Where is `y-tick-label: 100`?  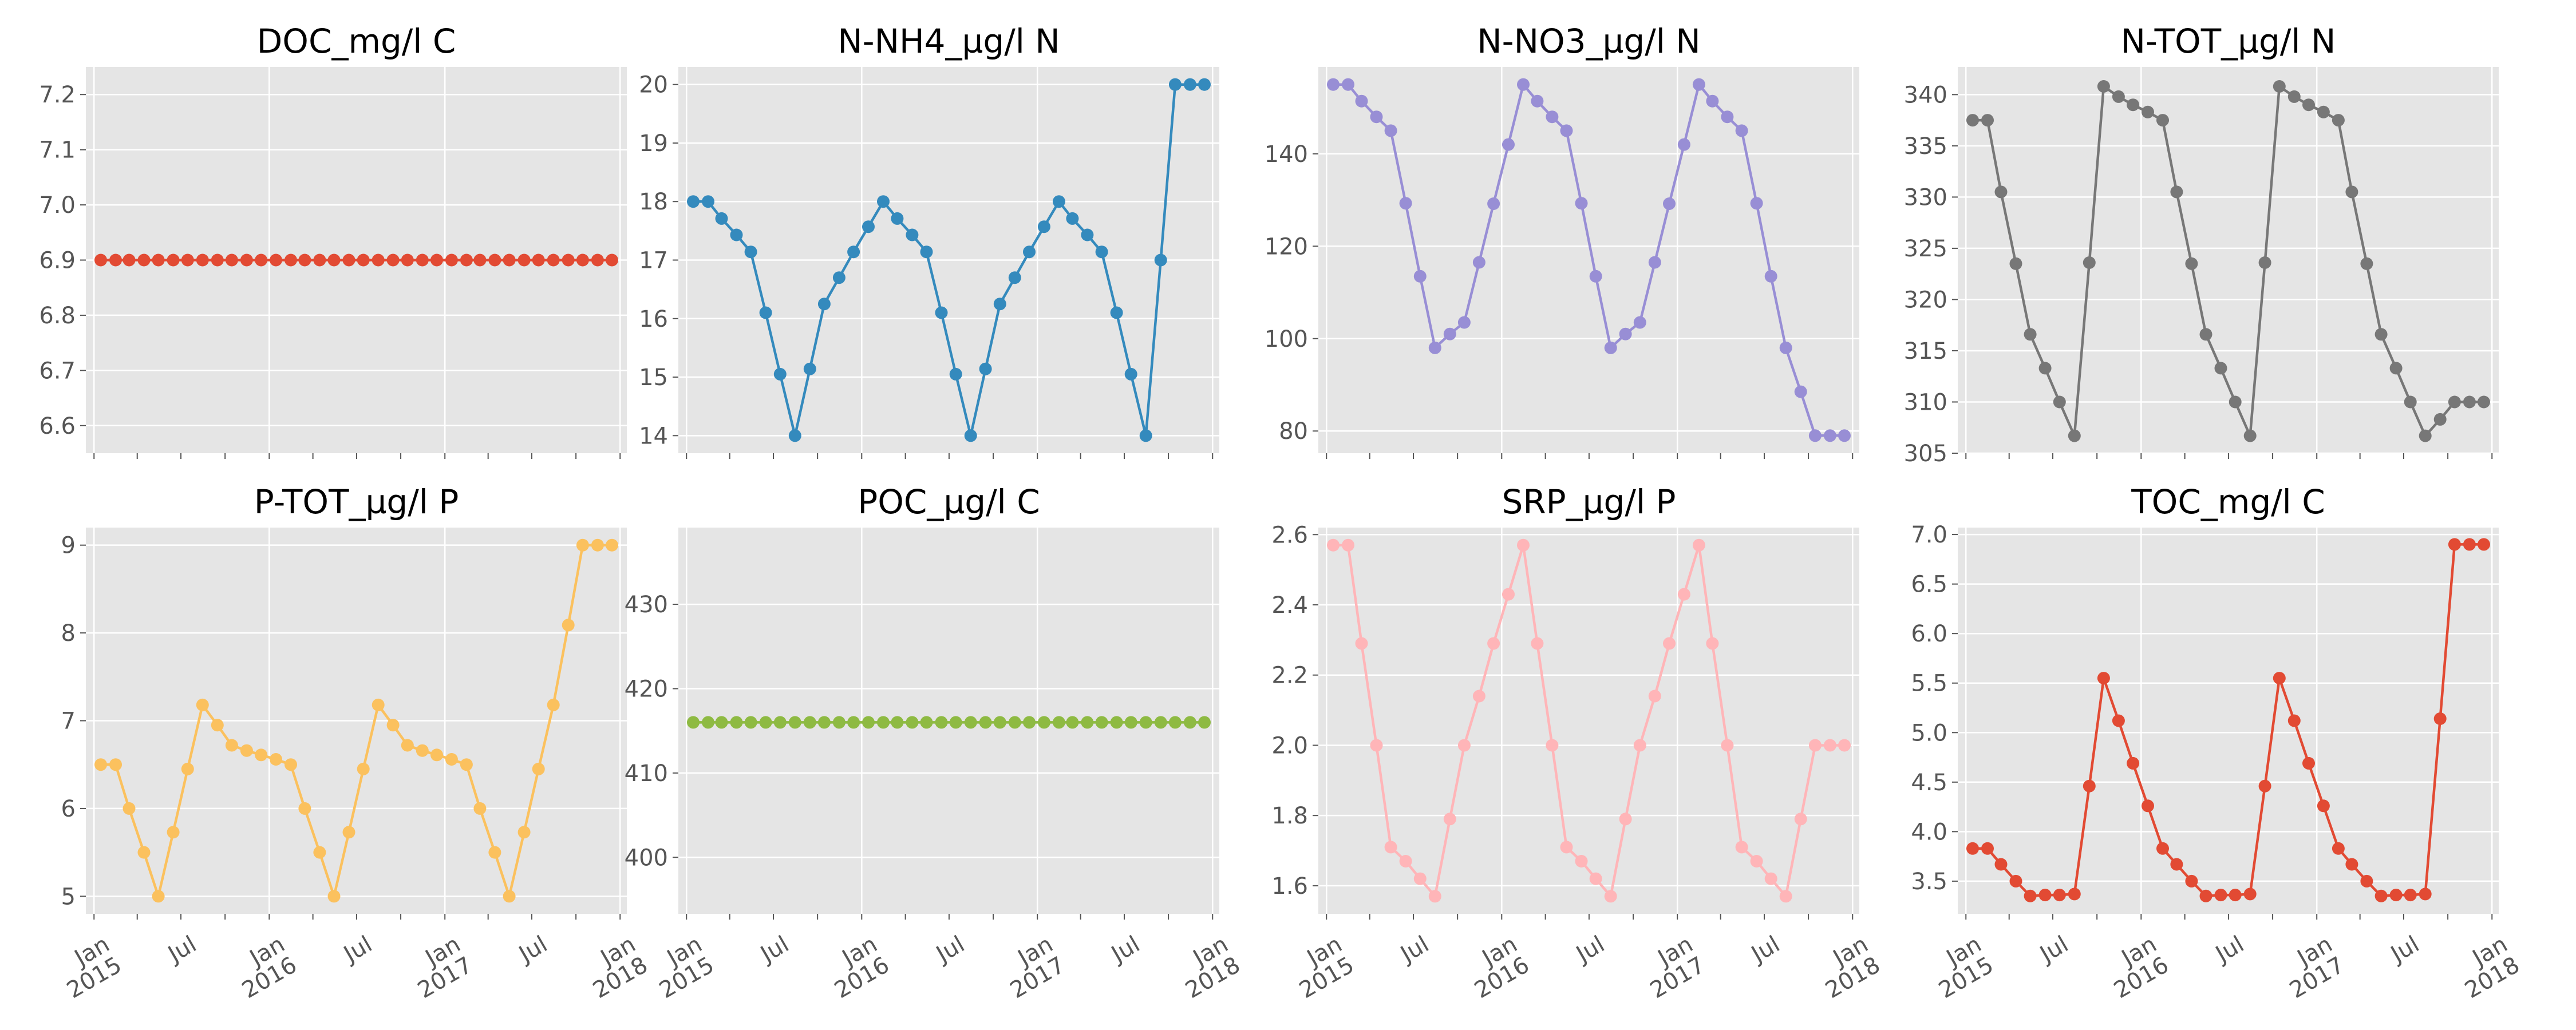
y-tick-label: 100 is located at coordinates (1286, 339).